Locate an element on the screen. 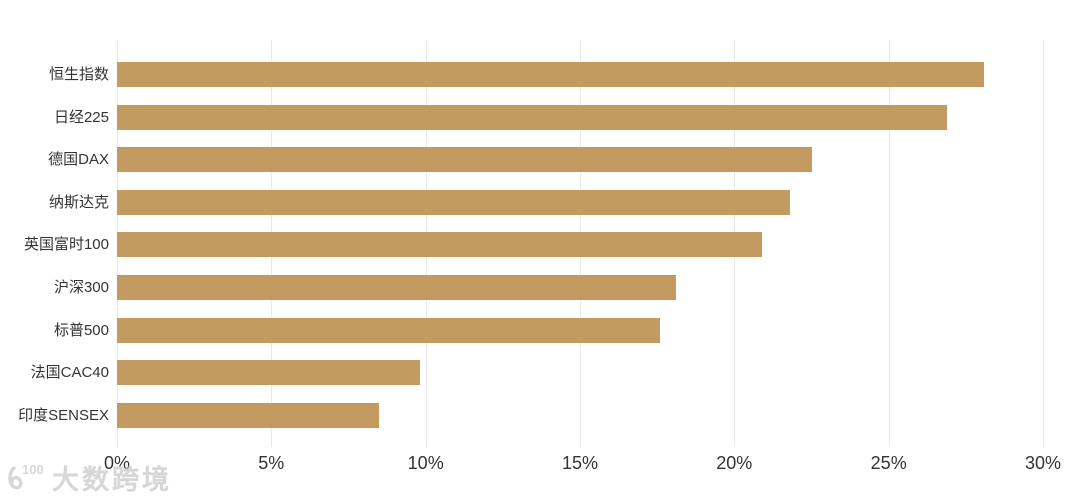 Image resolution: width=1080 pixels, height=500 pixels. category-label: 英国富时100 is located at coordinates (66, 245).